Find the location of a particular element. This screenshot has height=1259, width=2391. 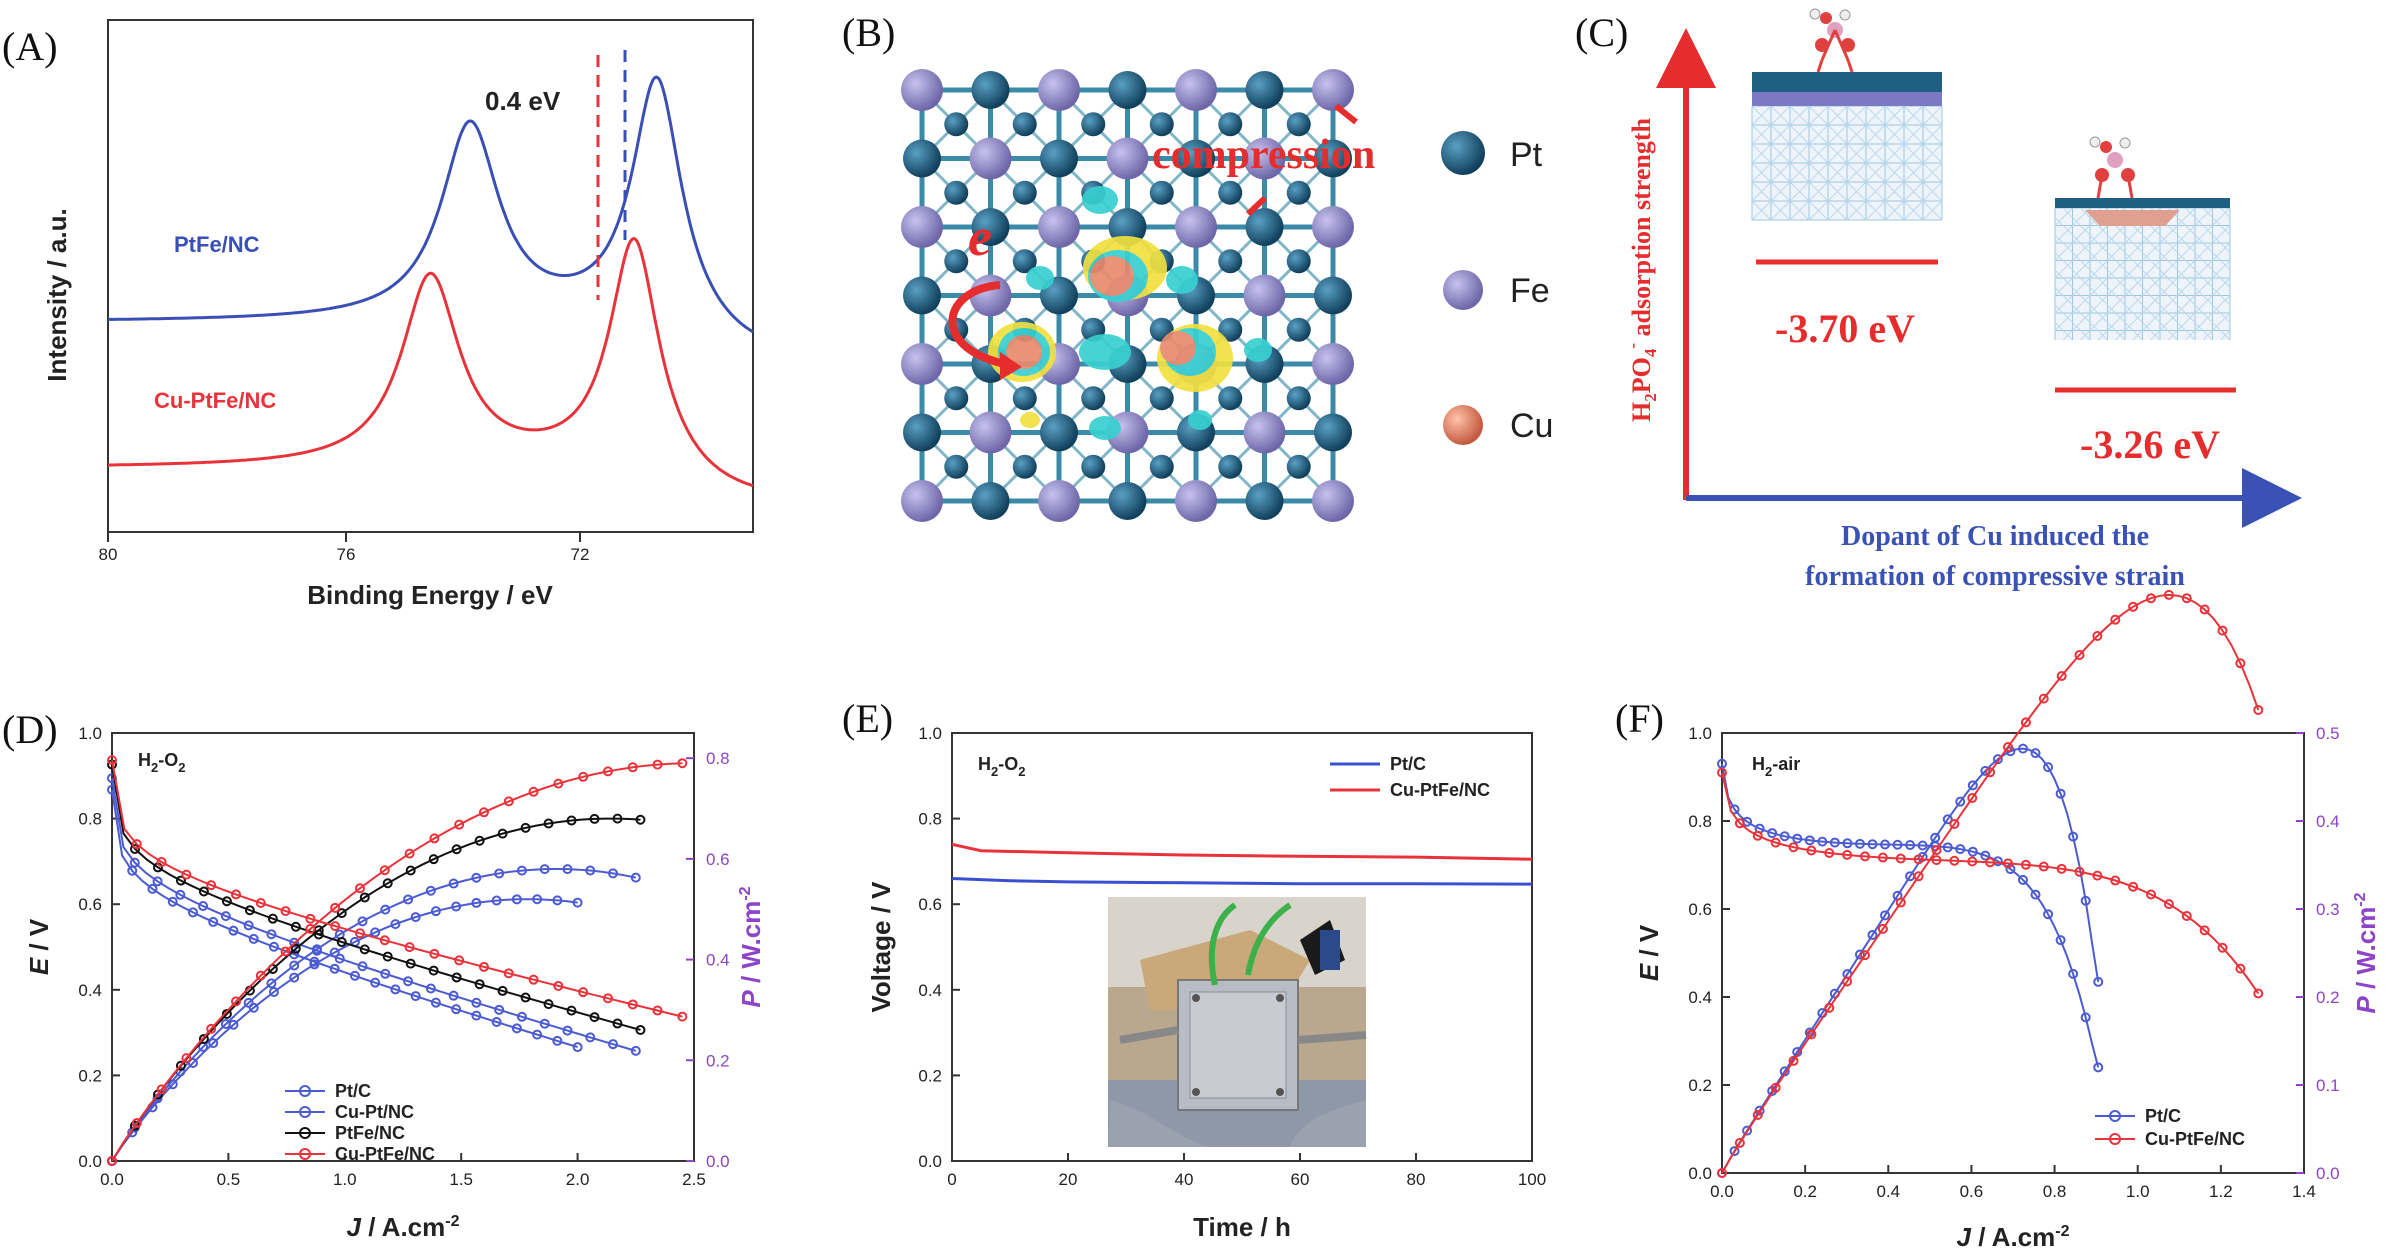

panel-label-f: (F) is located at coordinates (1639, 718).